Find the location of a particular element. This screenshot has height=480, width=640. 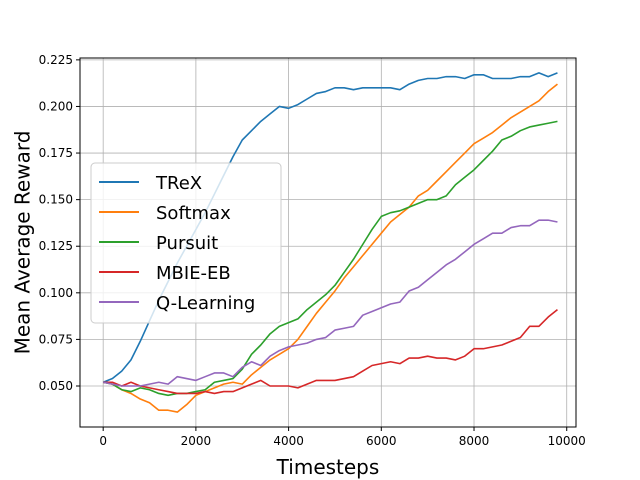

y-tick-label: 0.175 is located at coordinates (56, 153).